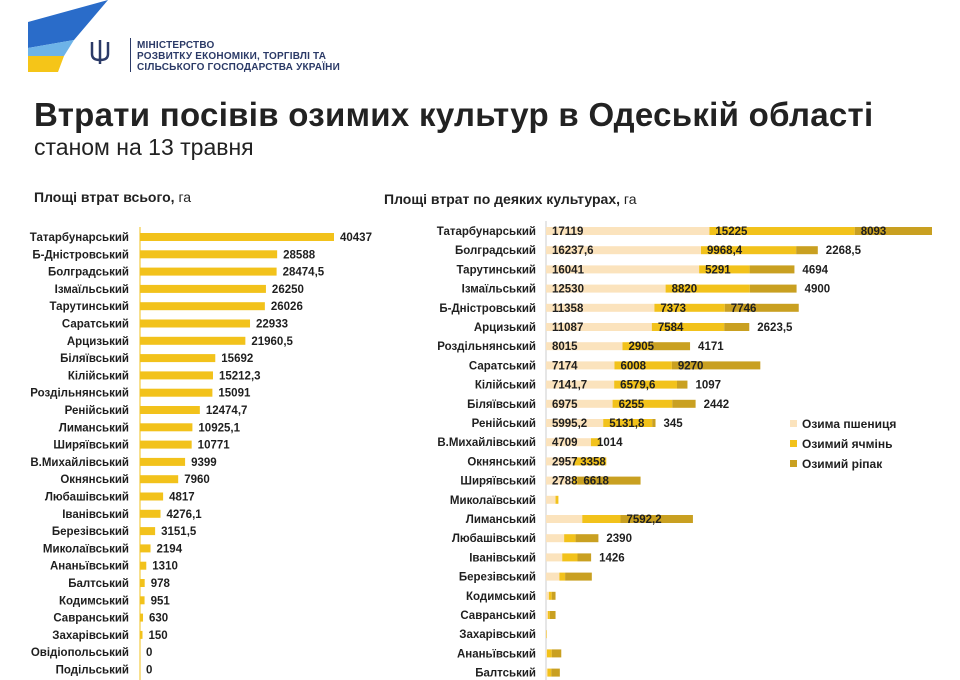  What do you see at coordinates (501, 405) in the screenshot?
I see `crops-category-label: Біляївський` at bounding box center [501, 405].